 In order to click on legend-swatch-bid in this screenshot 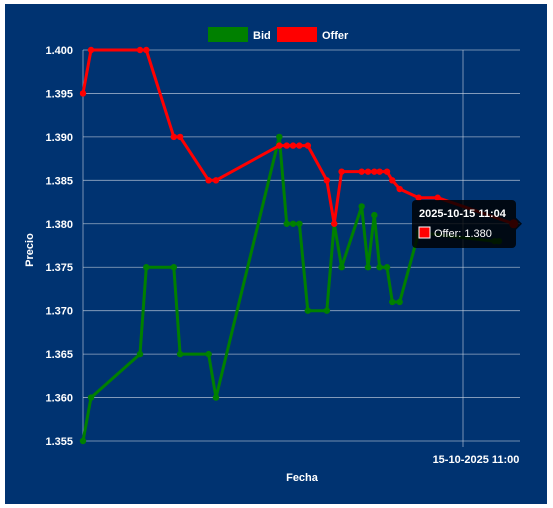, I will do `click(228, 34)`.